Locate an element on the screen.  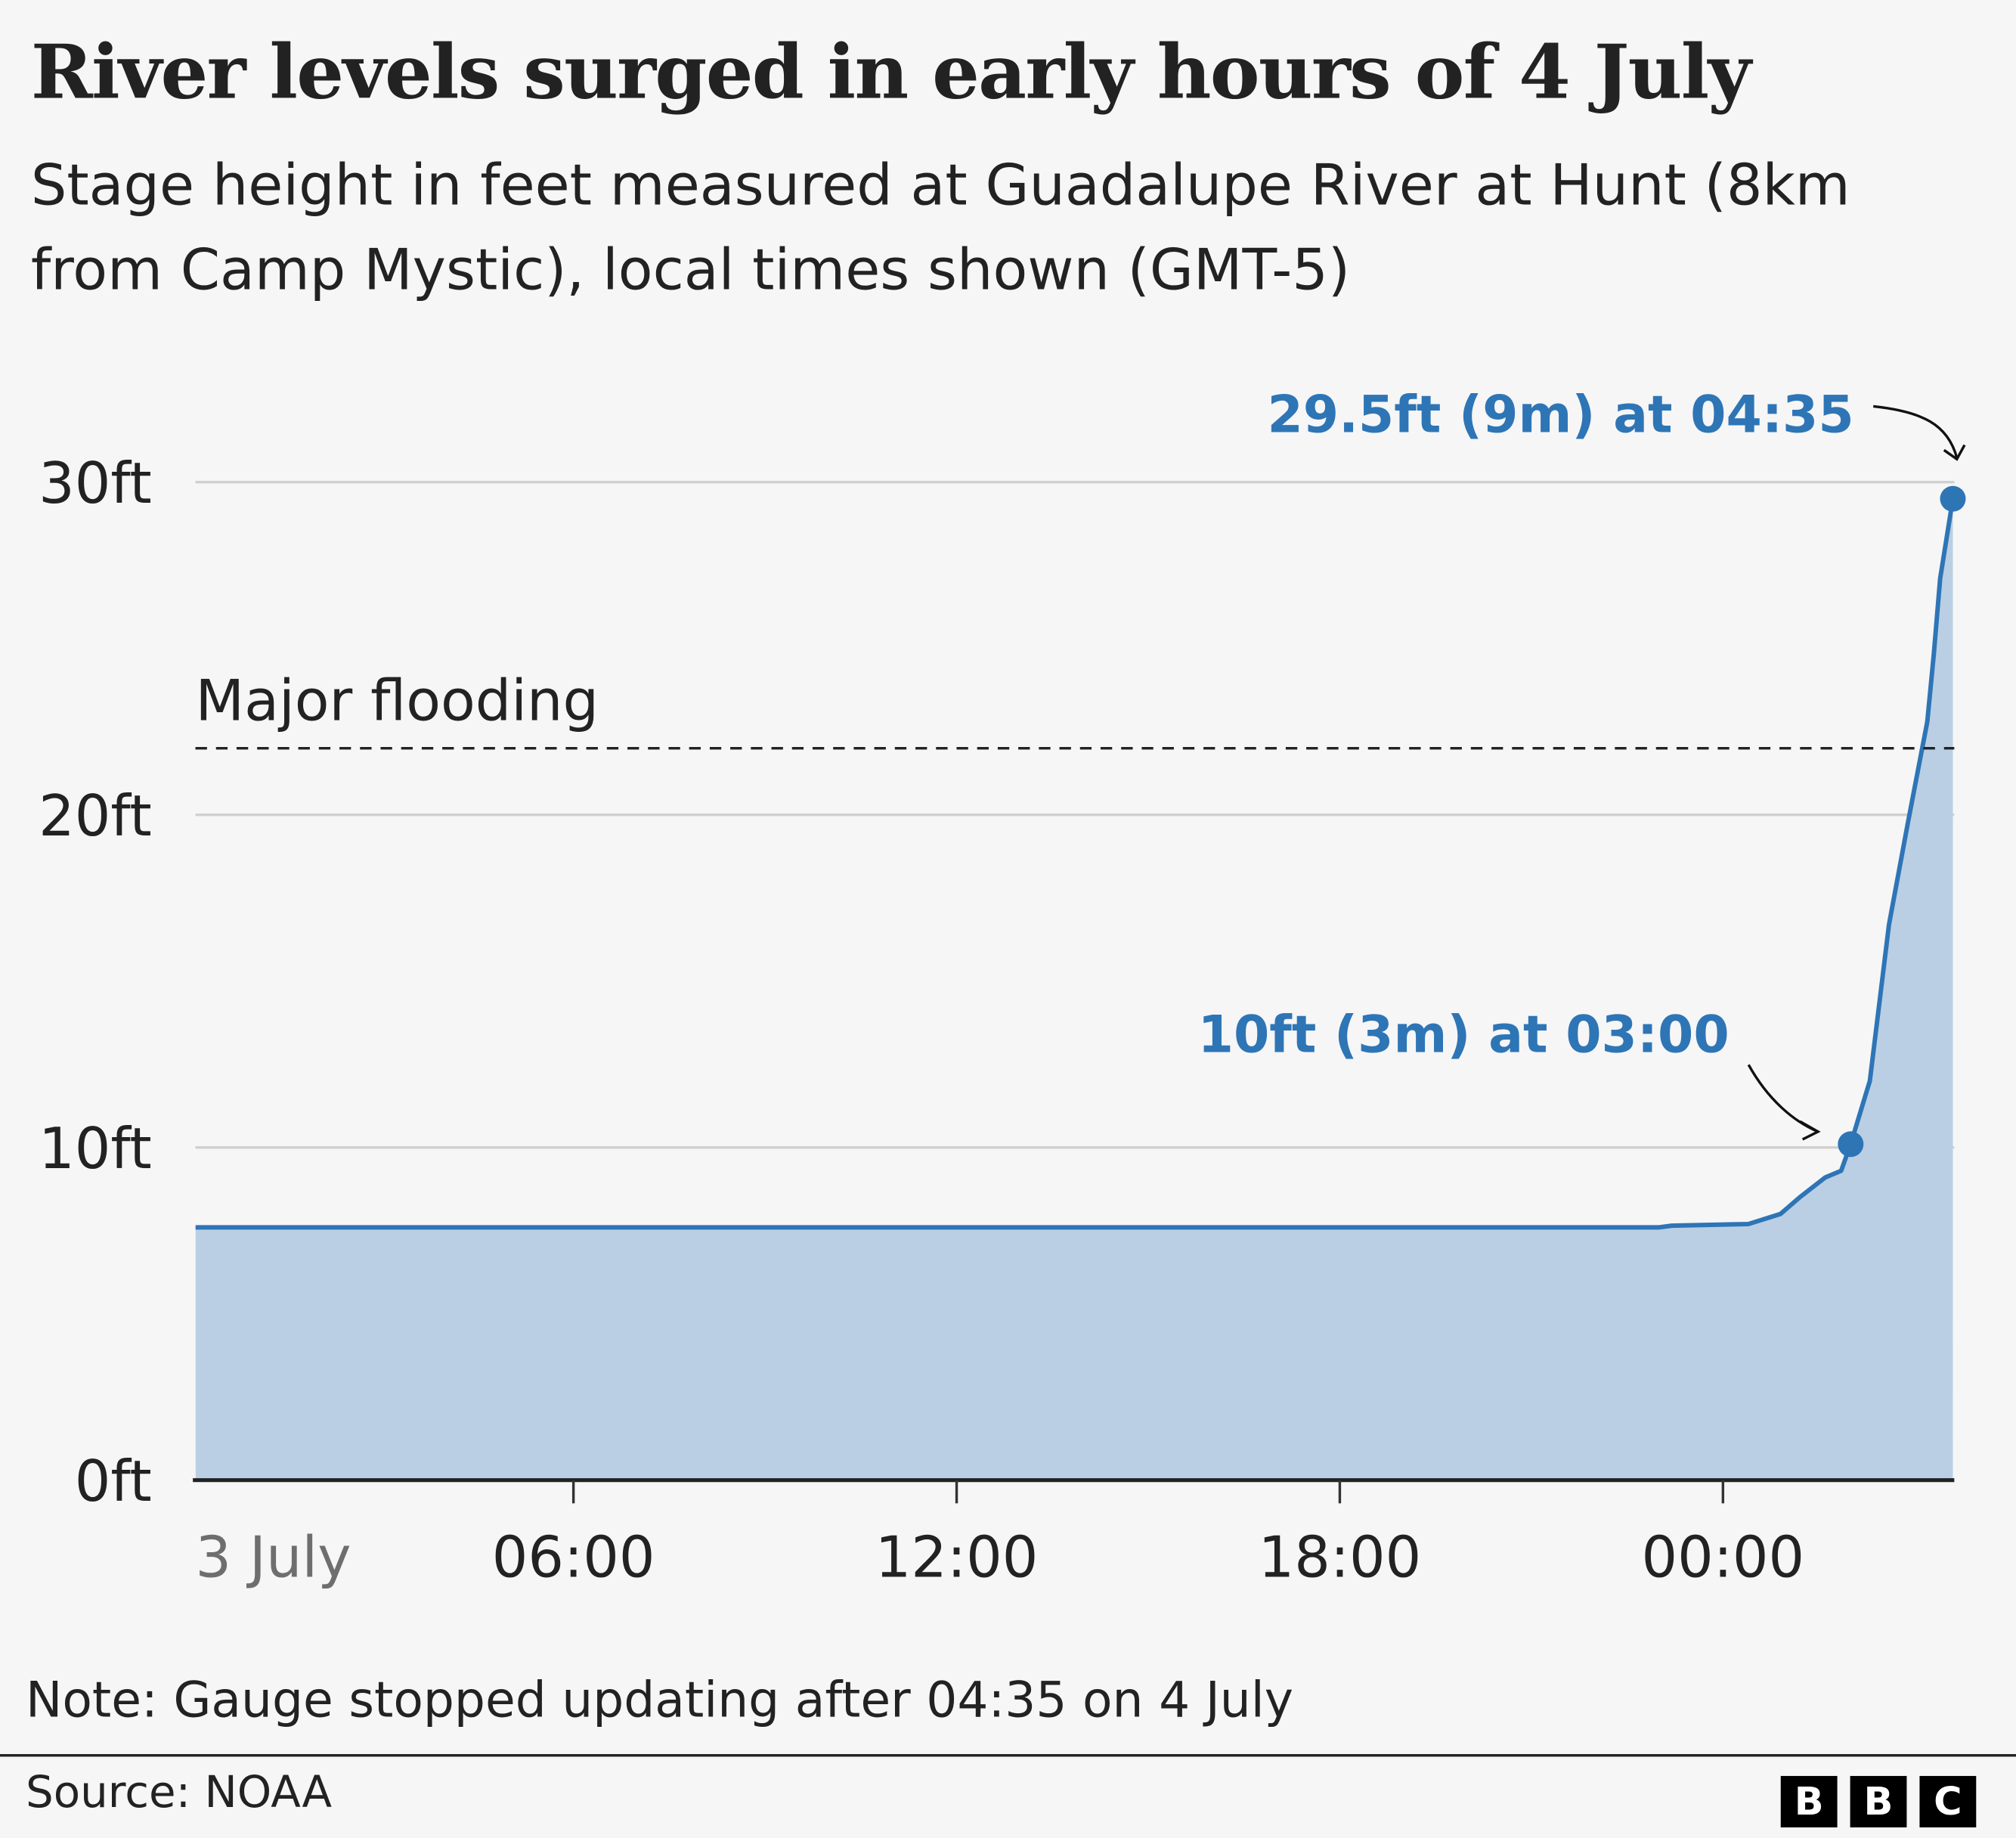
x-tick-label: 00:00 is located at coordinates (1723, 1557).